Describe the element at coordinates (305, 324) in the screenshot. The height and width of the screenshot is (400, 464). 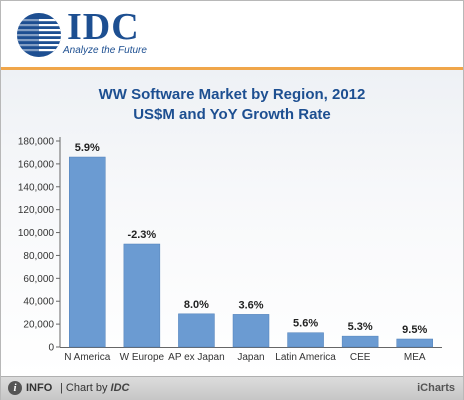
I see `bar-data-label: 5.6%` at that location.